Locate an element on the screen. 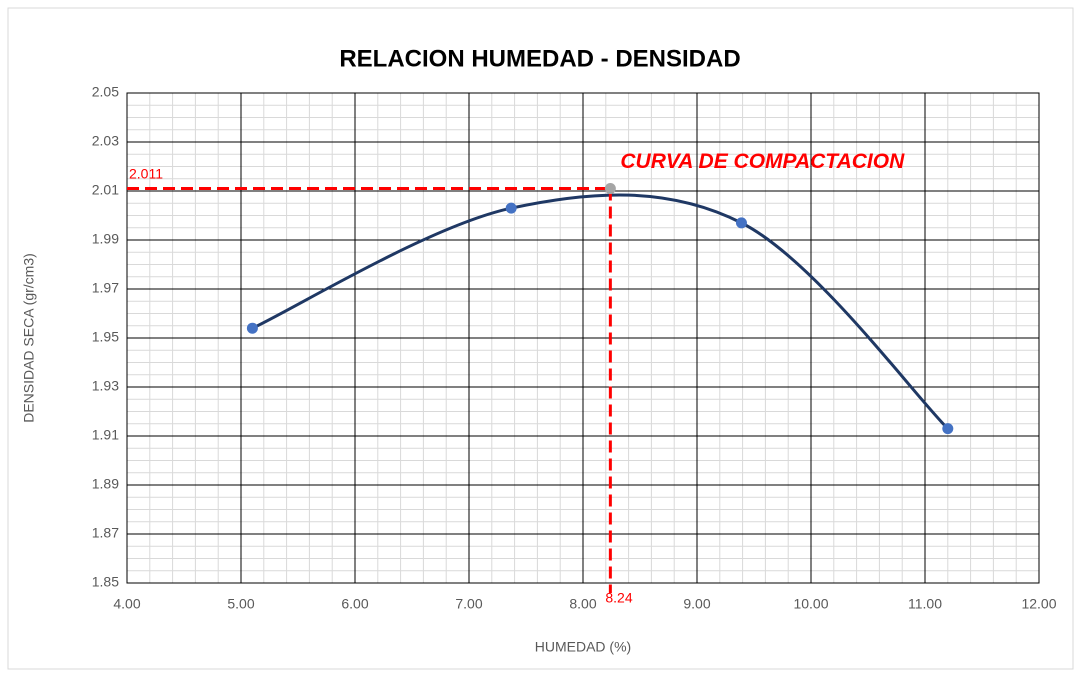 Image resolution: width=1081 pixels, height=682 pixels. y-tick-label: 1.87 is located at coordinates (105, 533).